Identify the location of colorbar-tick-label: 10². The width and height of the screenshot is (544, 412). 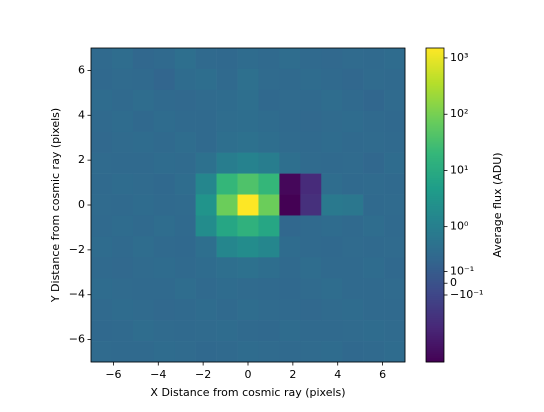
(459, 113).